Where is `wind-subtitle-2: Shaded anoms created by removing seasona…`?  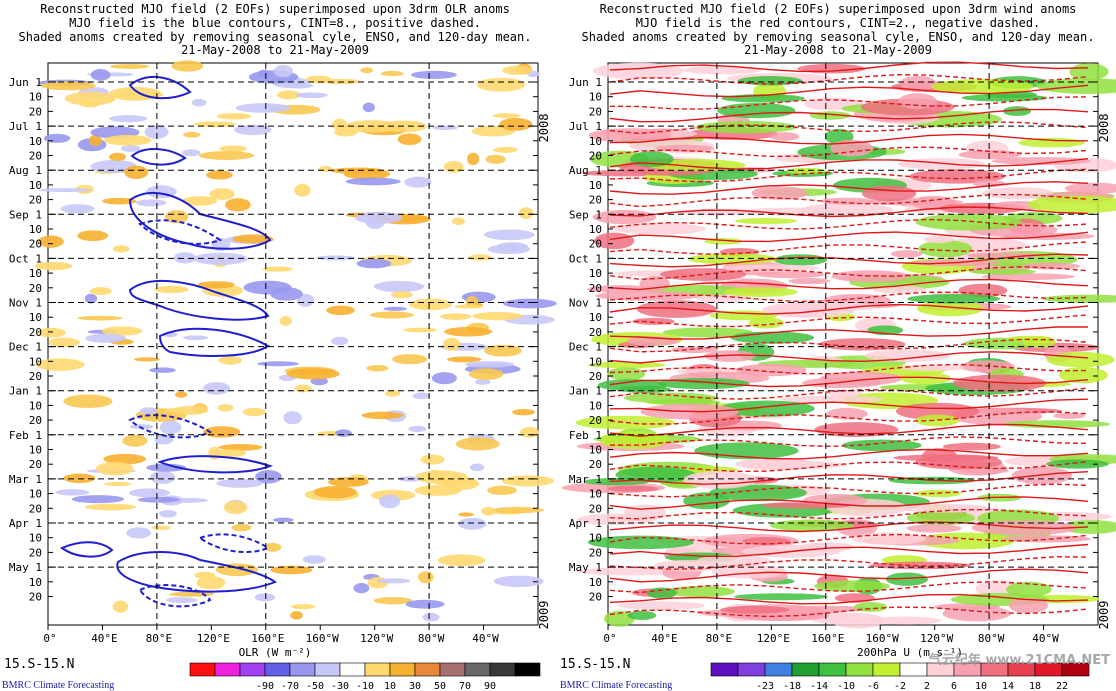
wind-subtitle-2: Shaded anoms created by removing seasona… is located at coordinates (838, 37).